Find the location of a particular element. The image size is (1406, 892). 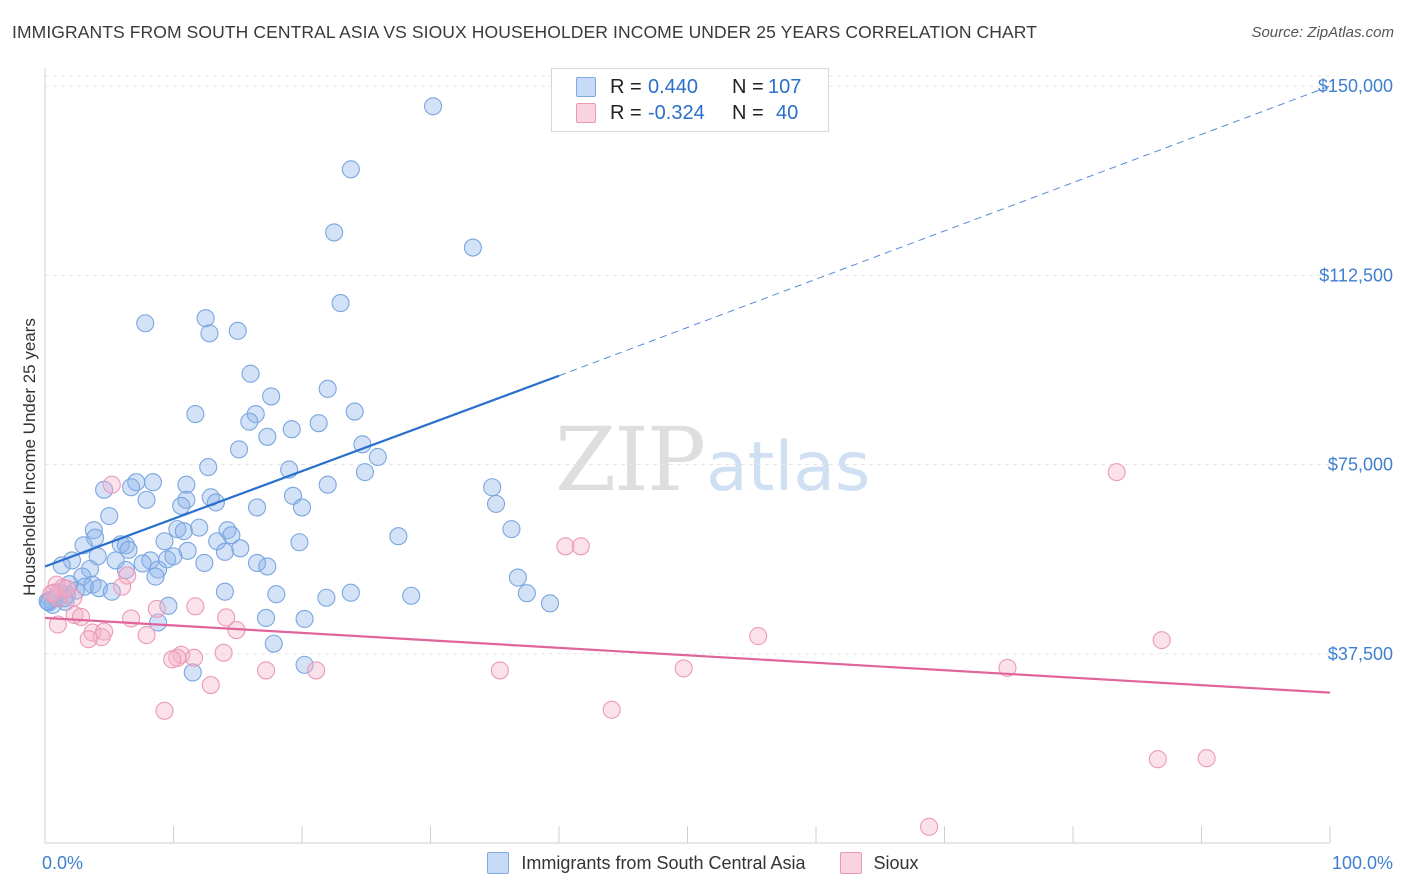

legend-item-sioux: Sioux is located at coordinates (879, 863).